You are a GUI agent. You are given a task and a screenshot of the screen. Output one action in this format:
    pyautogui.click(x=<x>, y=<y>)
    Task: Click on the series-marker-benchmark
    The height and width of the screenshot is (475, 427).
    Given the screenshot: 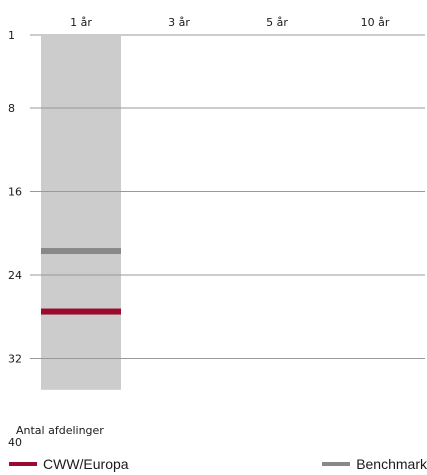 What is the action you would take?
    pyautogui.click(x=81, y=251)
    